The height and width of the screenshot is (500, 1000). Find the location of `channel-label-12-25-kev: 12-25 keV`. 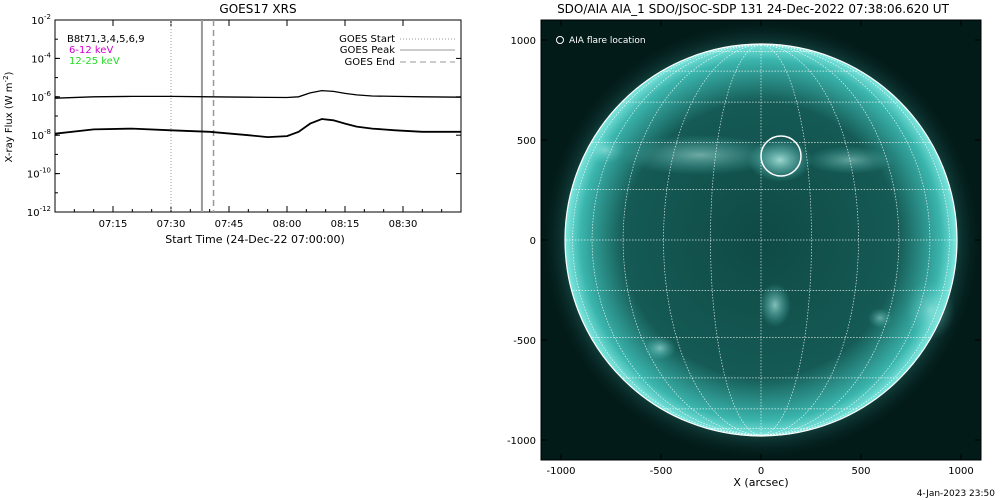

channel-label-12-25-kev: 12-25 keV is located at coordinates (94, 61).